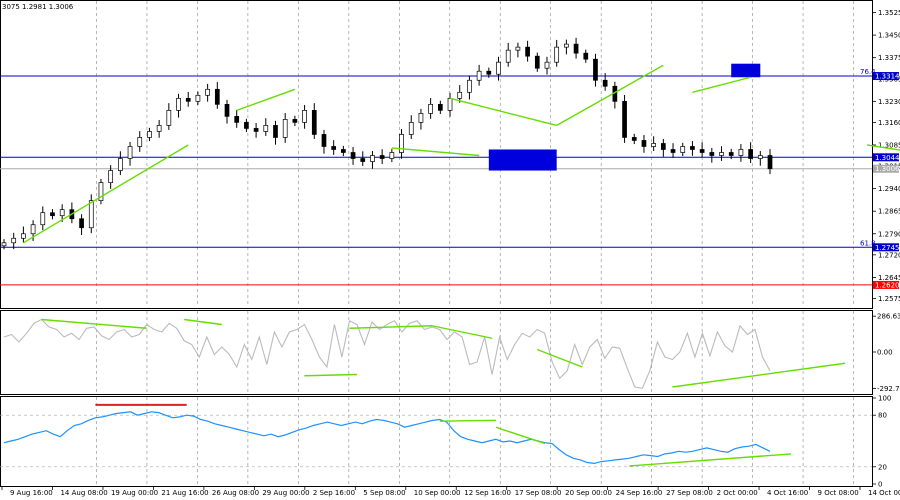 The width and height of the screenshot is (900, 500). What do you see at coordinates (889, 278) in the screenshot?
I see `price-y-tick-label: 1.2645` at bounding box center [889, 278].